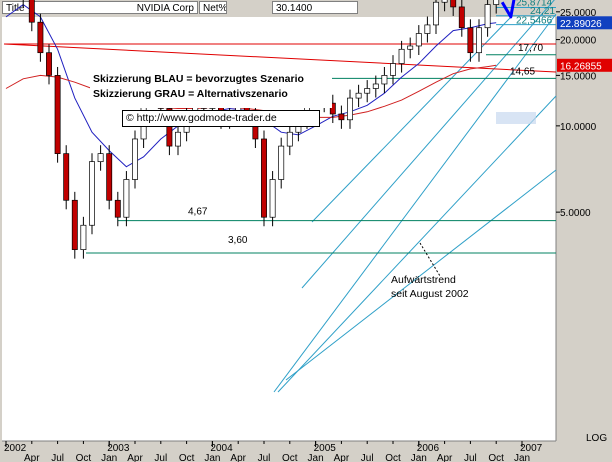  I want to click on x-year-label-2: 2004, so click(221, 448).